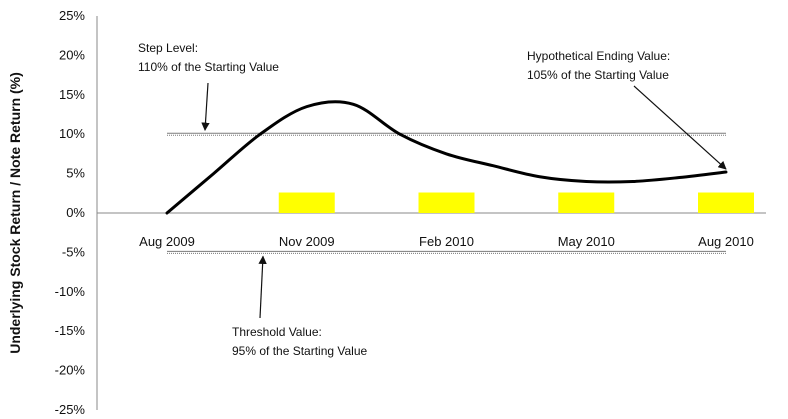 The width and height of the screenshot is (788, 419). Describe the element at coordinates (307, 241) in the screenshot. I see `x-tick-label: Nov 2009` at that location.